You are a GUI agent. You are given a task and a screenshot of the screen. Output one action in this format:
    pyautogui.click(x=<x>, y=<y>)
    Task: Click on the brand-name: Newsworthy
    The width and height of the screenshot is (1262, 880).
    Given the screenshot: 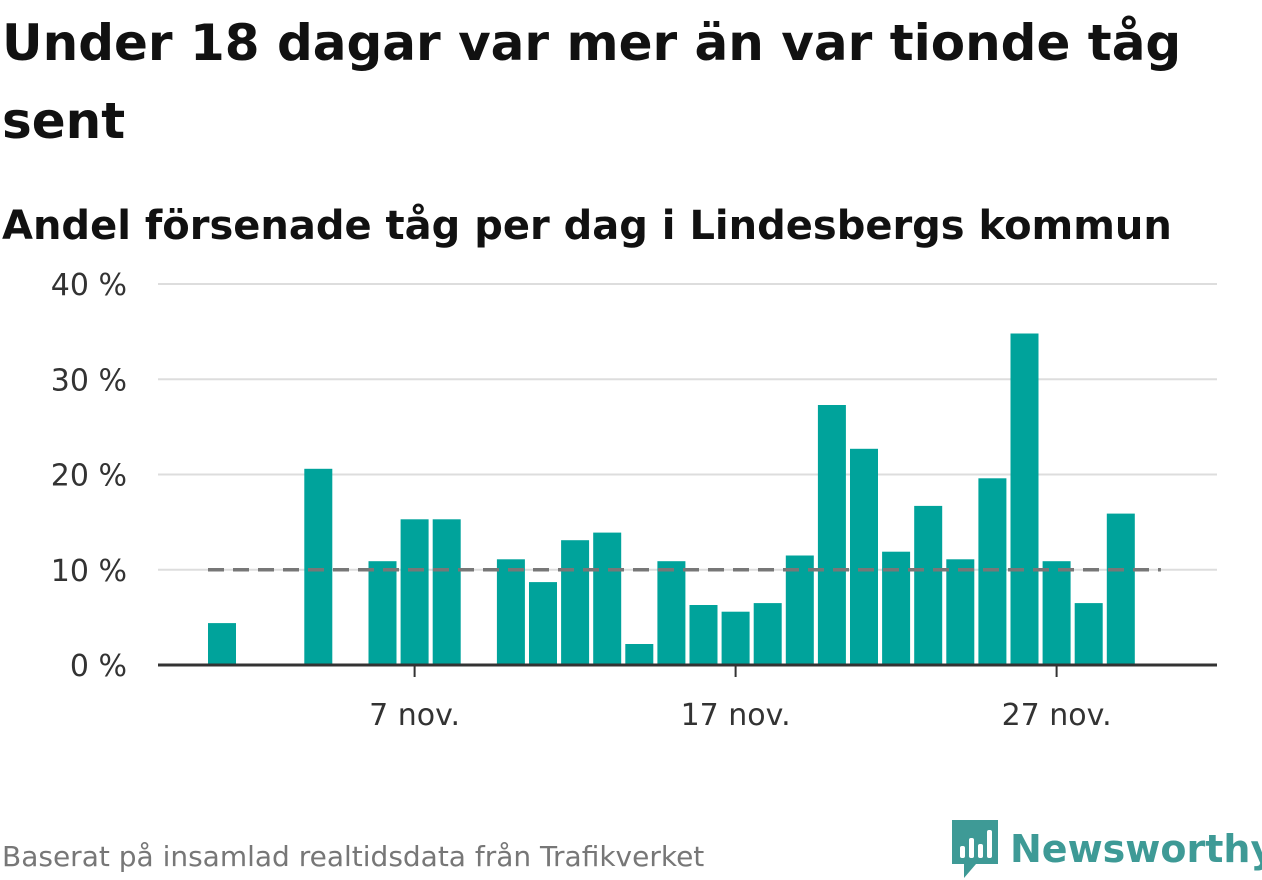 What is the action you would take?
    pyautogui.click(x=1136, y=849)
    